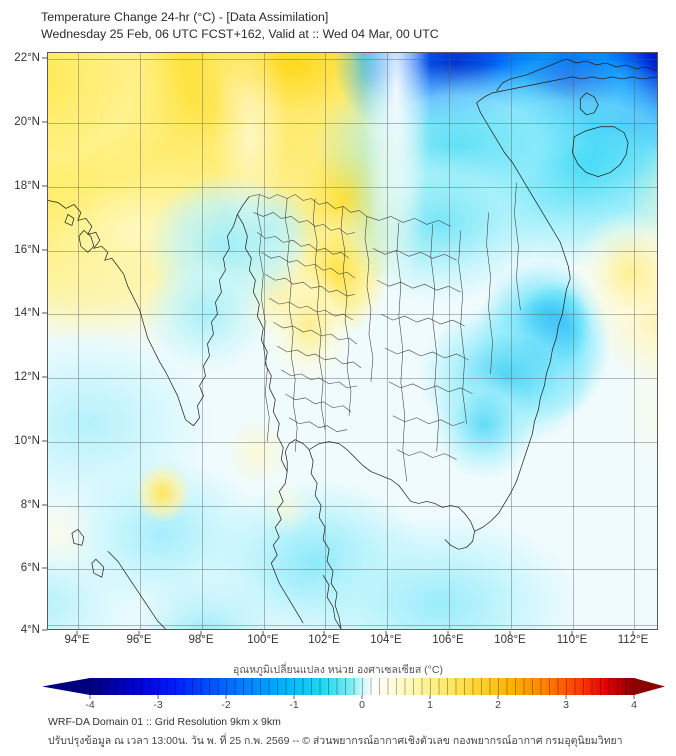  I want to click on x-axis-label: 106°E, so click(448, 640).